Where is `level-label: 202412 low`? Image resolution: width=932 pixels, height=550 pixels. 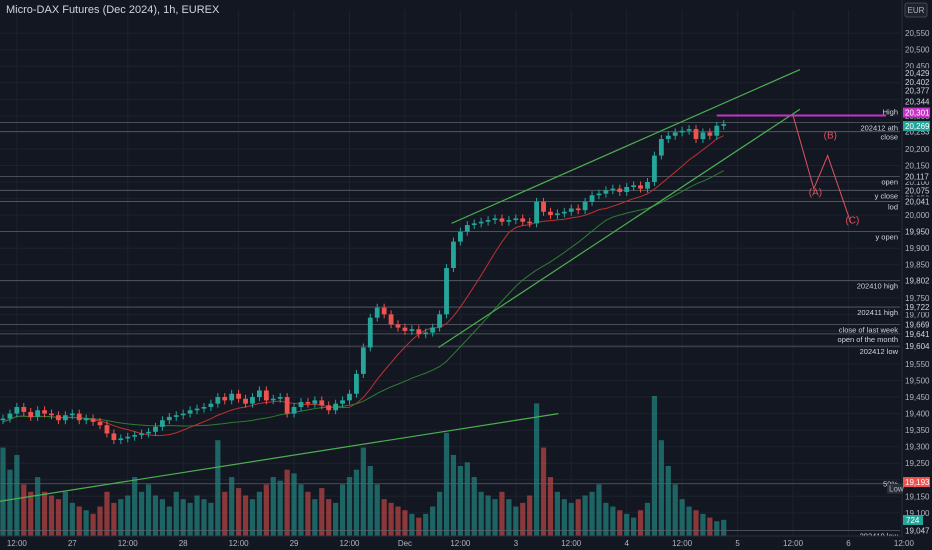 level-label: 202412 low is located at coordinates (879, 351).